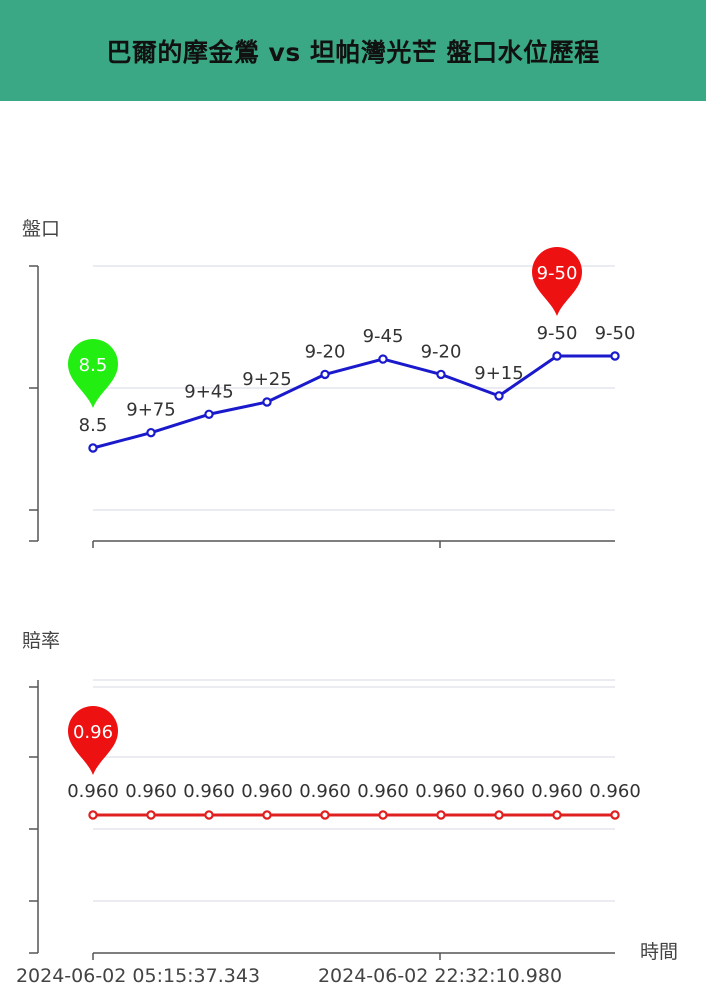  Describe the element at coordinates (498, 373) in the screenshot. I see `chart1-data-label: 9+15` at that location.